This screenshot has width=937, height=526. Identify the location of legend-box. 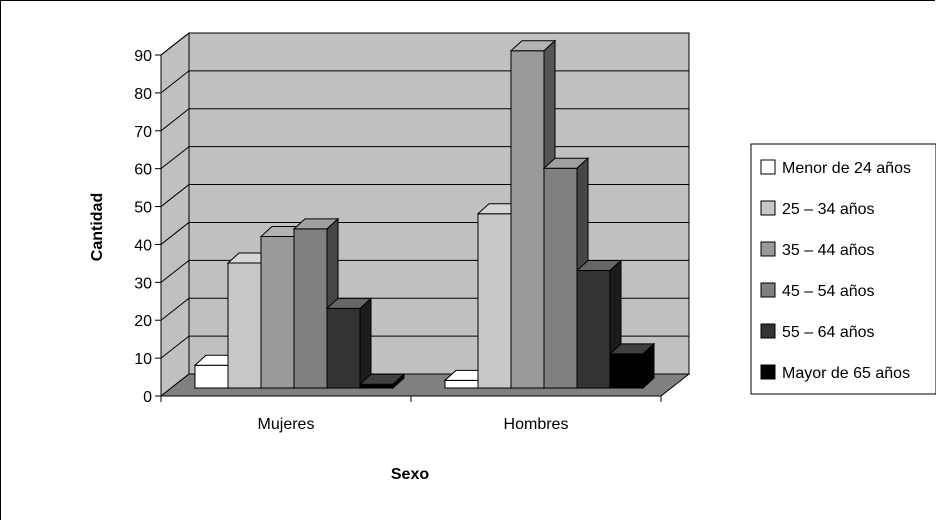
(843, 269).